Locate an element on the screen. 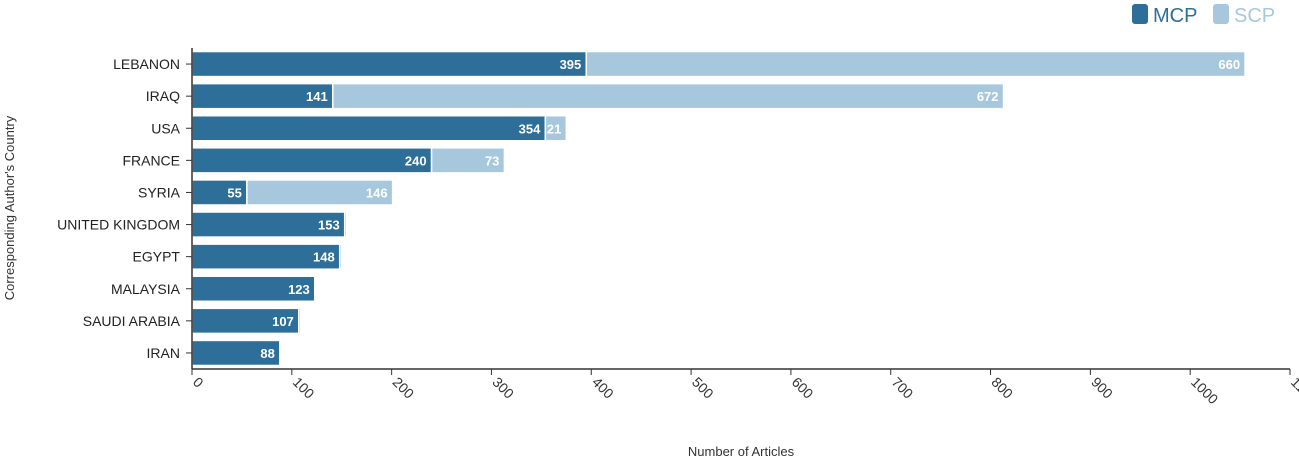 This screenshot has height=460, width=1299. x-tick-label: 300 is located at coordinates (503, 388).